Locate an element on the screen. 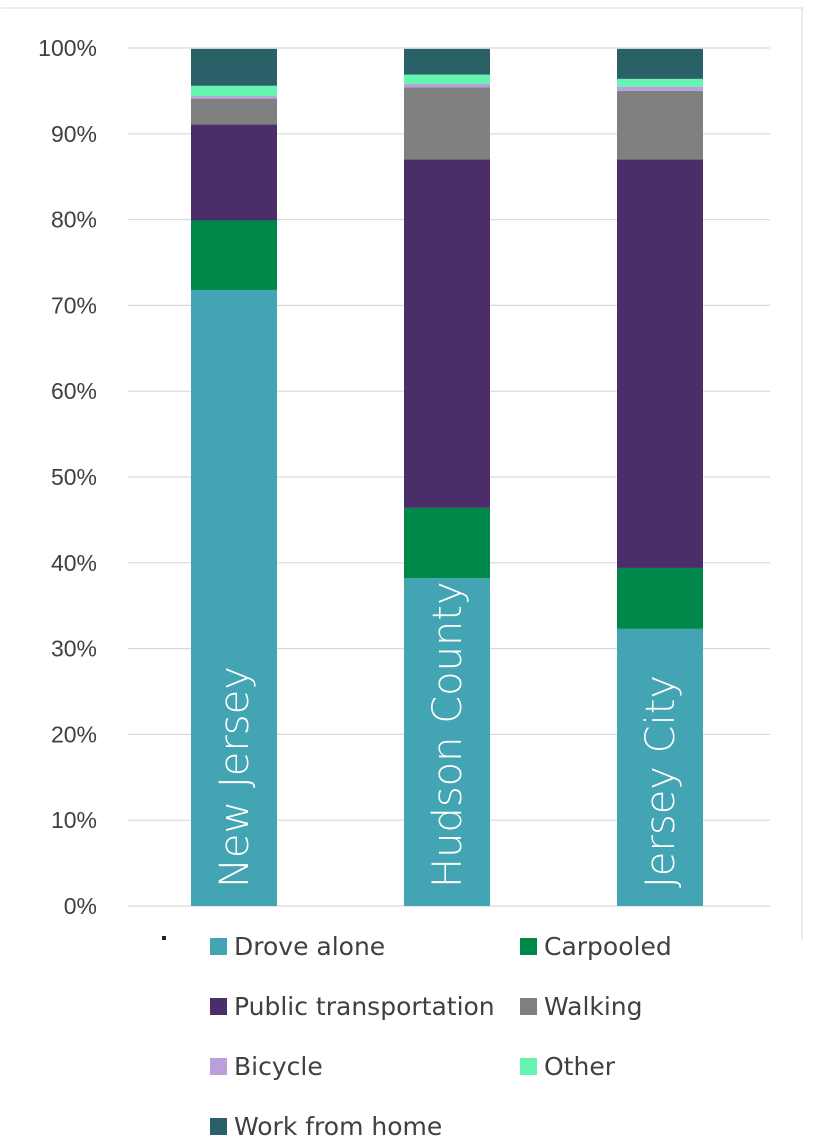 Image resolution: width=817 pixels, height=1146 pixels. y-tick-label: 10% is located at coordinates (74, 820).